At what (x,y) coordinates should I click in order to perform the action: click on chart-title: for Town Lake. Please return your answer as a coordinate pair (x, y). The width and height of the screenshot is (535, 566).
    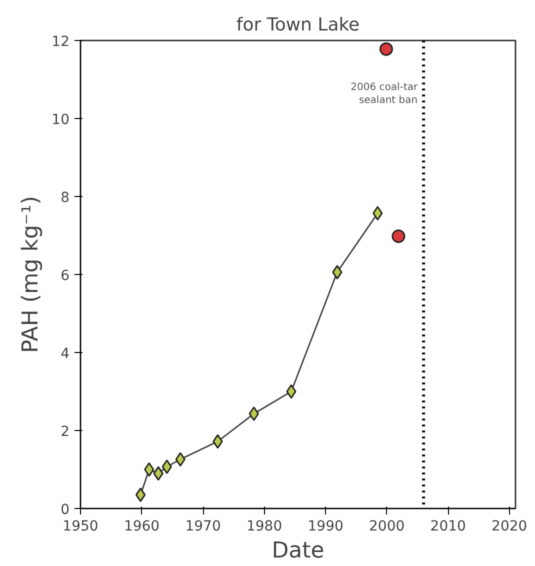
    Looking at the image, I should click on (298, 25).